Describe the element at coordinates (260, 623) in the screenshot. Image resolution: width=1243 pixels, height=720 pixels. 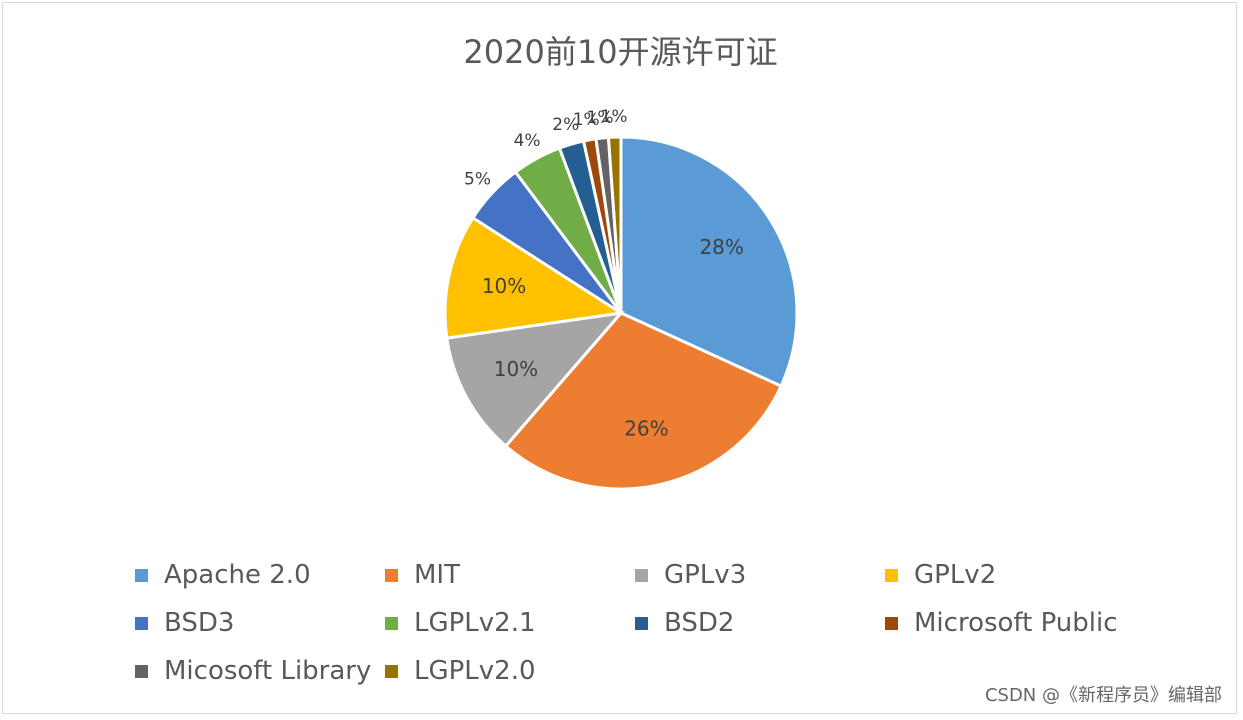
I see `legend-item-4: BSD3` at that location.